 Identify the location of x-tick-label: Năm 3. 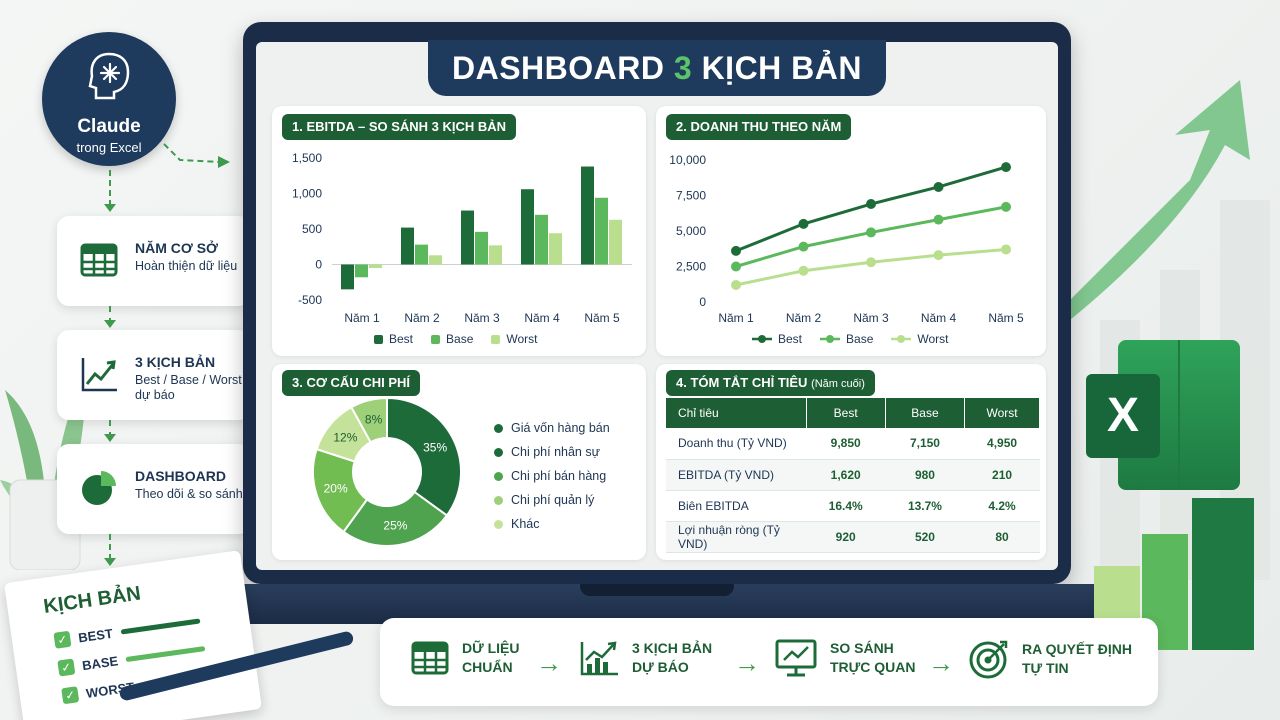
(871, 318).